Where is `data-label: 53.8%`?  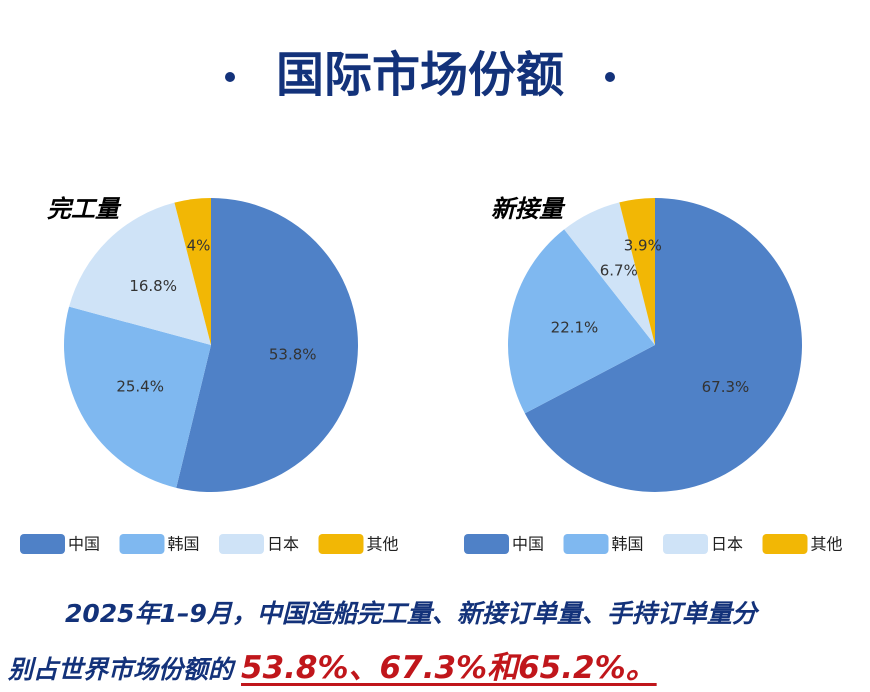
data-label: 53.8% is located at coordinates (293, 354).